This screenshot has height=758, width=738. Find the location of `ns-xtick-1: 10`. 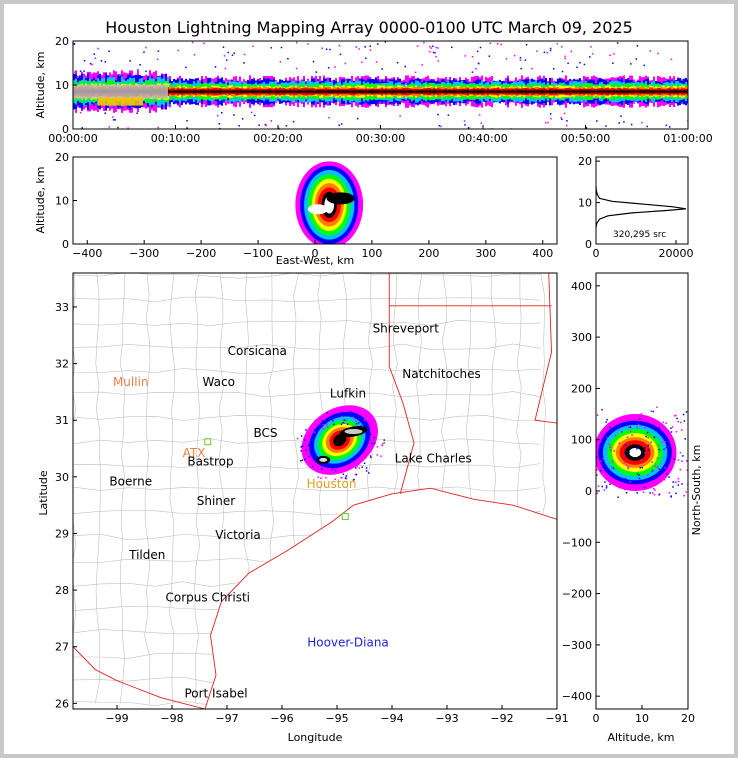

ns-xtick-1: 10 is located at coordinates (642, 718).